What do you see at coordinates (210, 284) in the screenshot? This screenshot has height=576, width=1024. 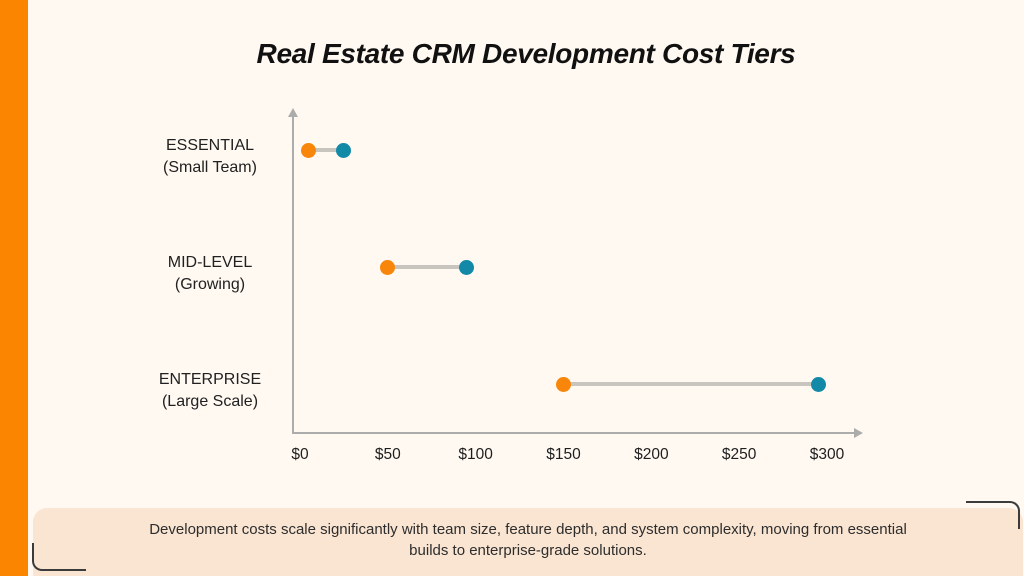 I see `category-tier-subtitle: (Growing)` at bounding box center [210, 284].